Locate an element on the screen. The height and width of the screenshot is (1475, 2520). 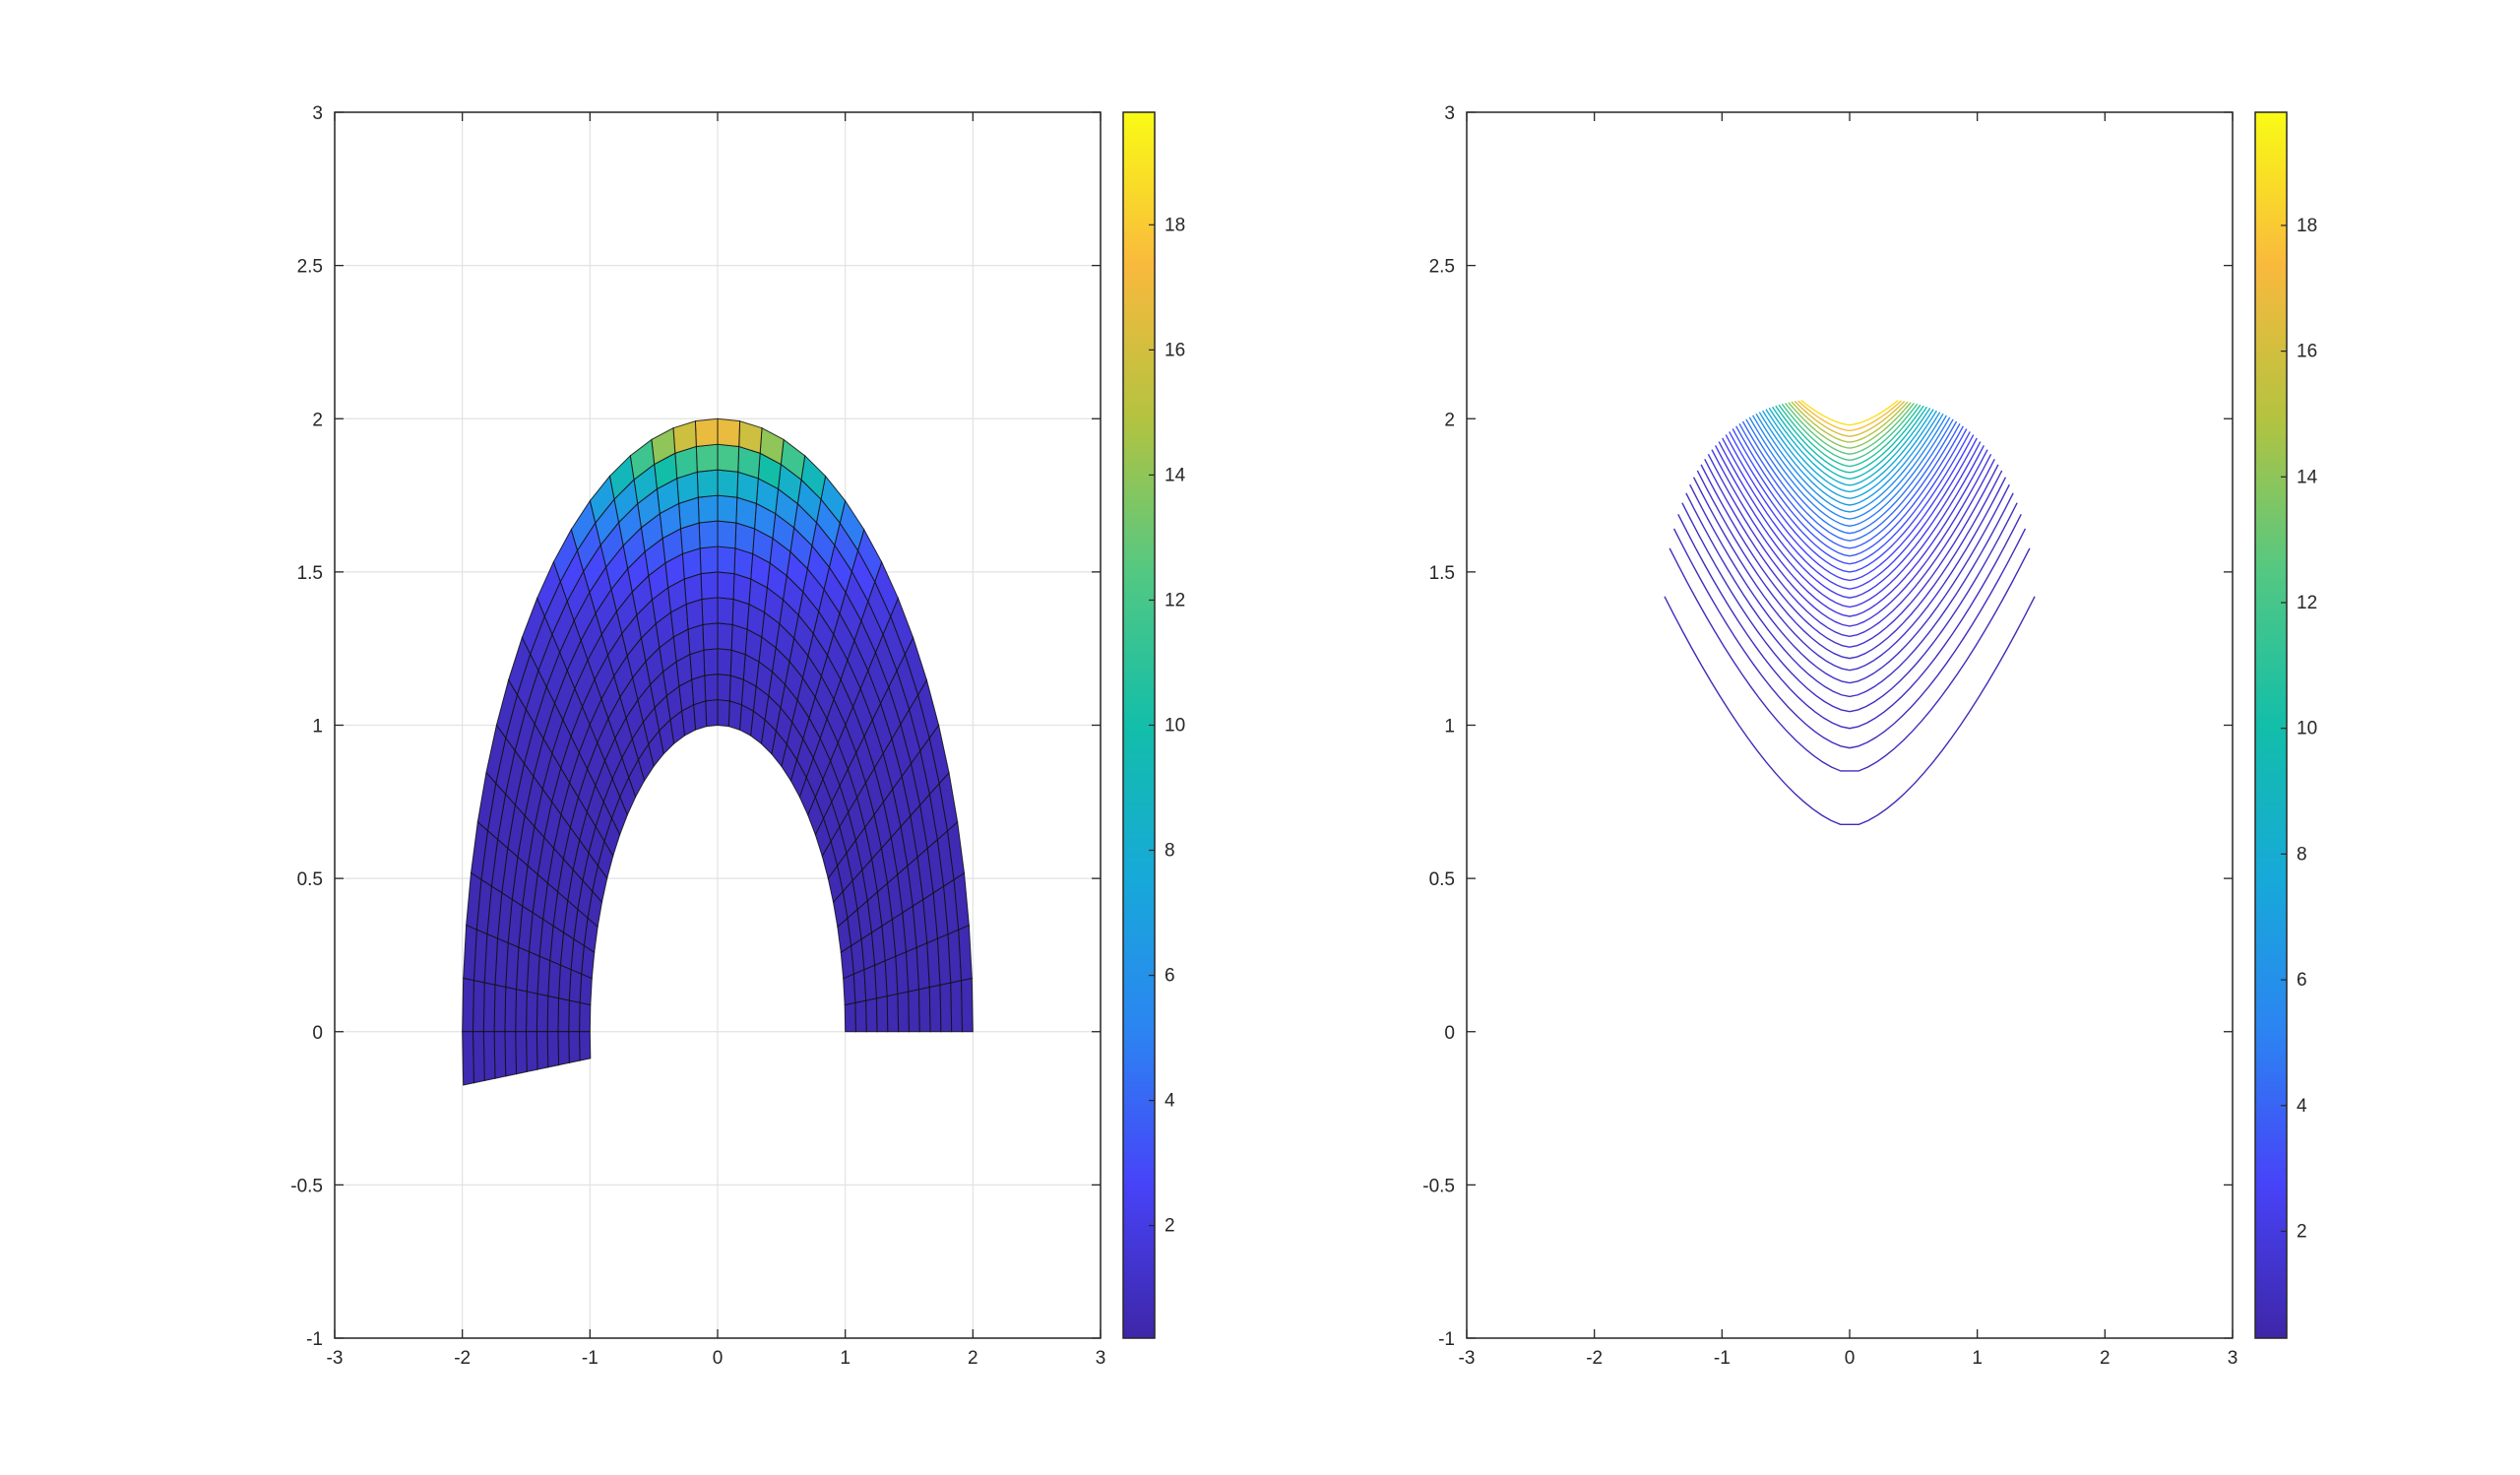
right-y-tick-label: 2 is located at coordinates (1449, 420).